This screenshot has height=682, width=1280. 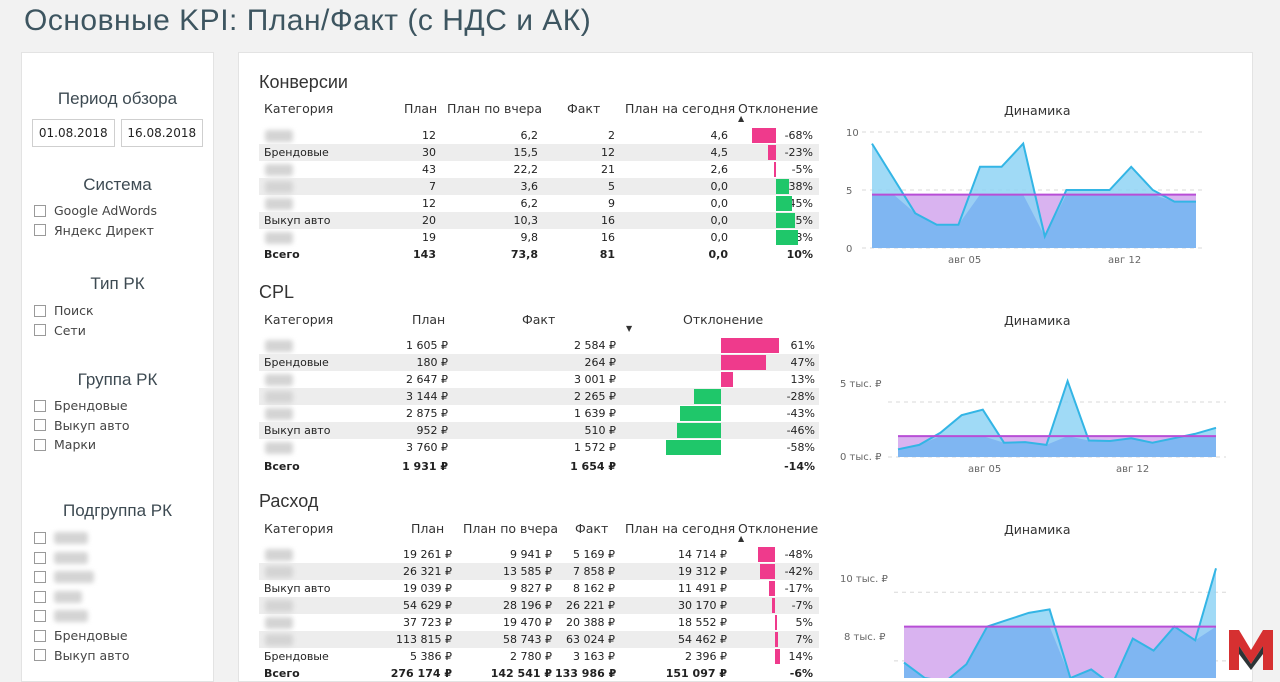 What do you see at coordinates (703, 237) in the screenshot?
I see `plan-today-cell: 0,0` at bounding box center [703, 237].